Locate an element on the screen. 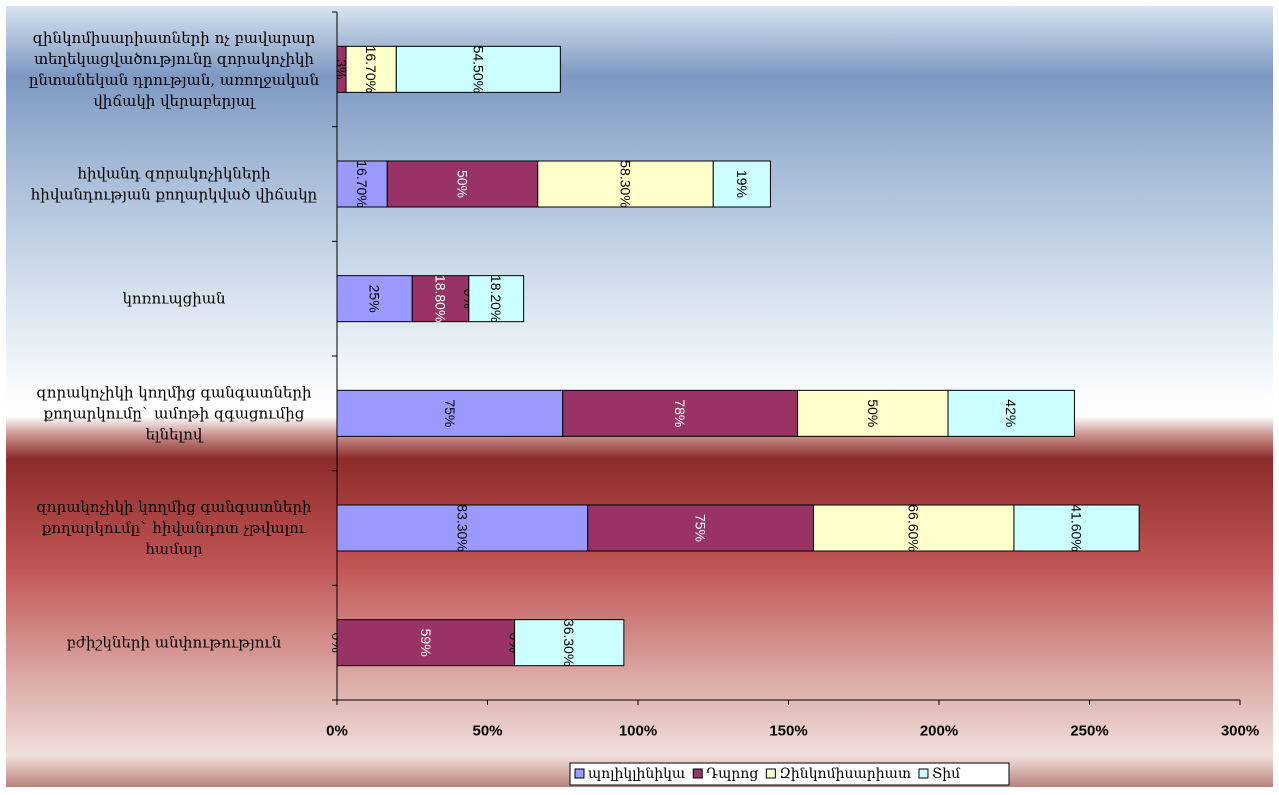 The image size is (1279, 795). category-label: կոռուպցիան is located at coordinates (173, 299).